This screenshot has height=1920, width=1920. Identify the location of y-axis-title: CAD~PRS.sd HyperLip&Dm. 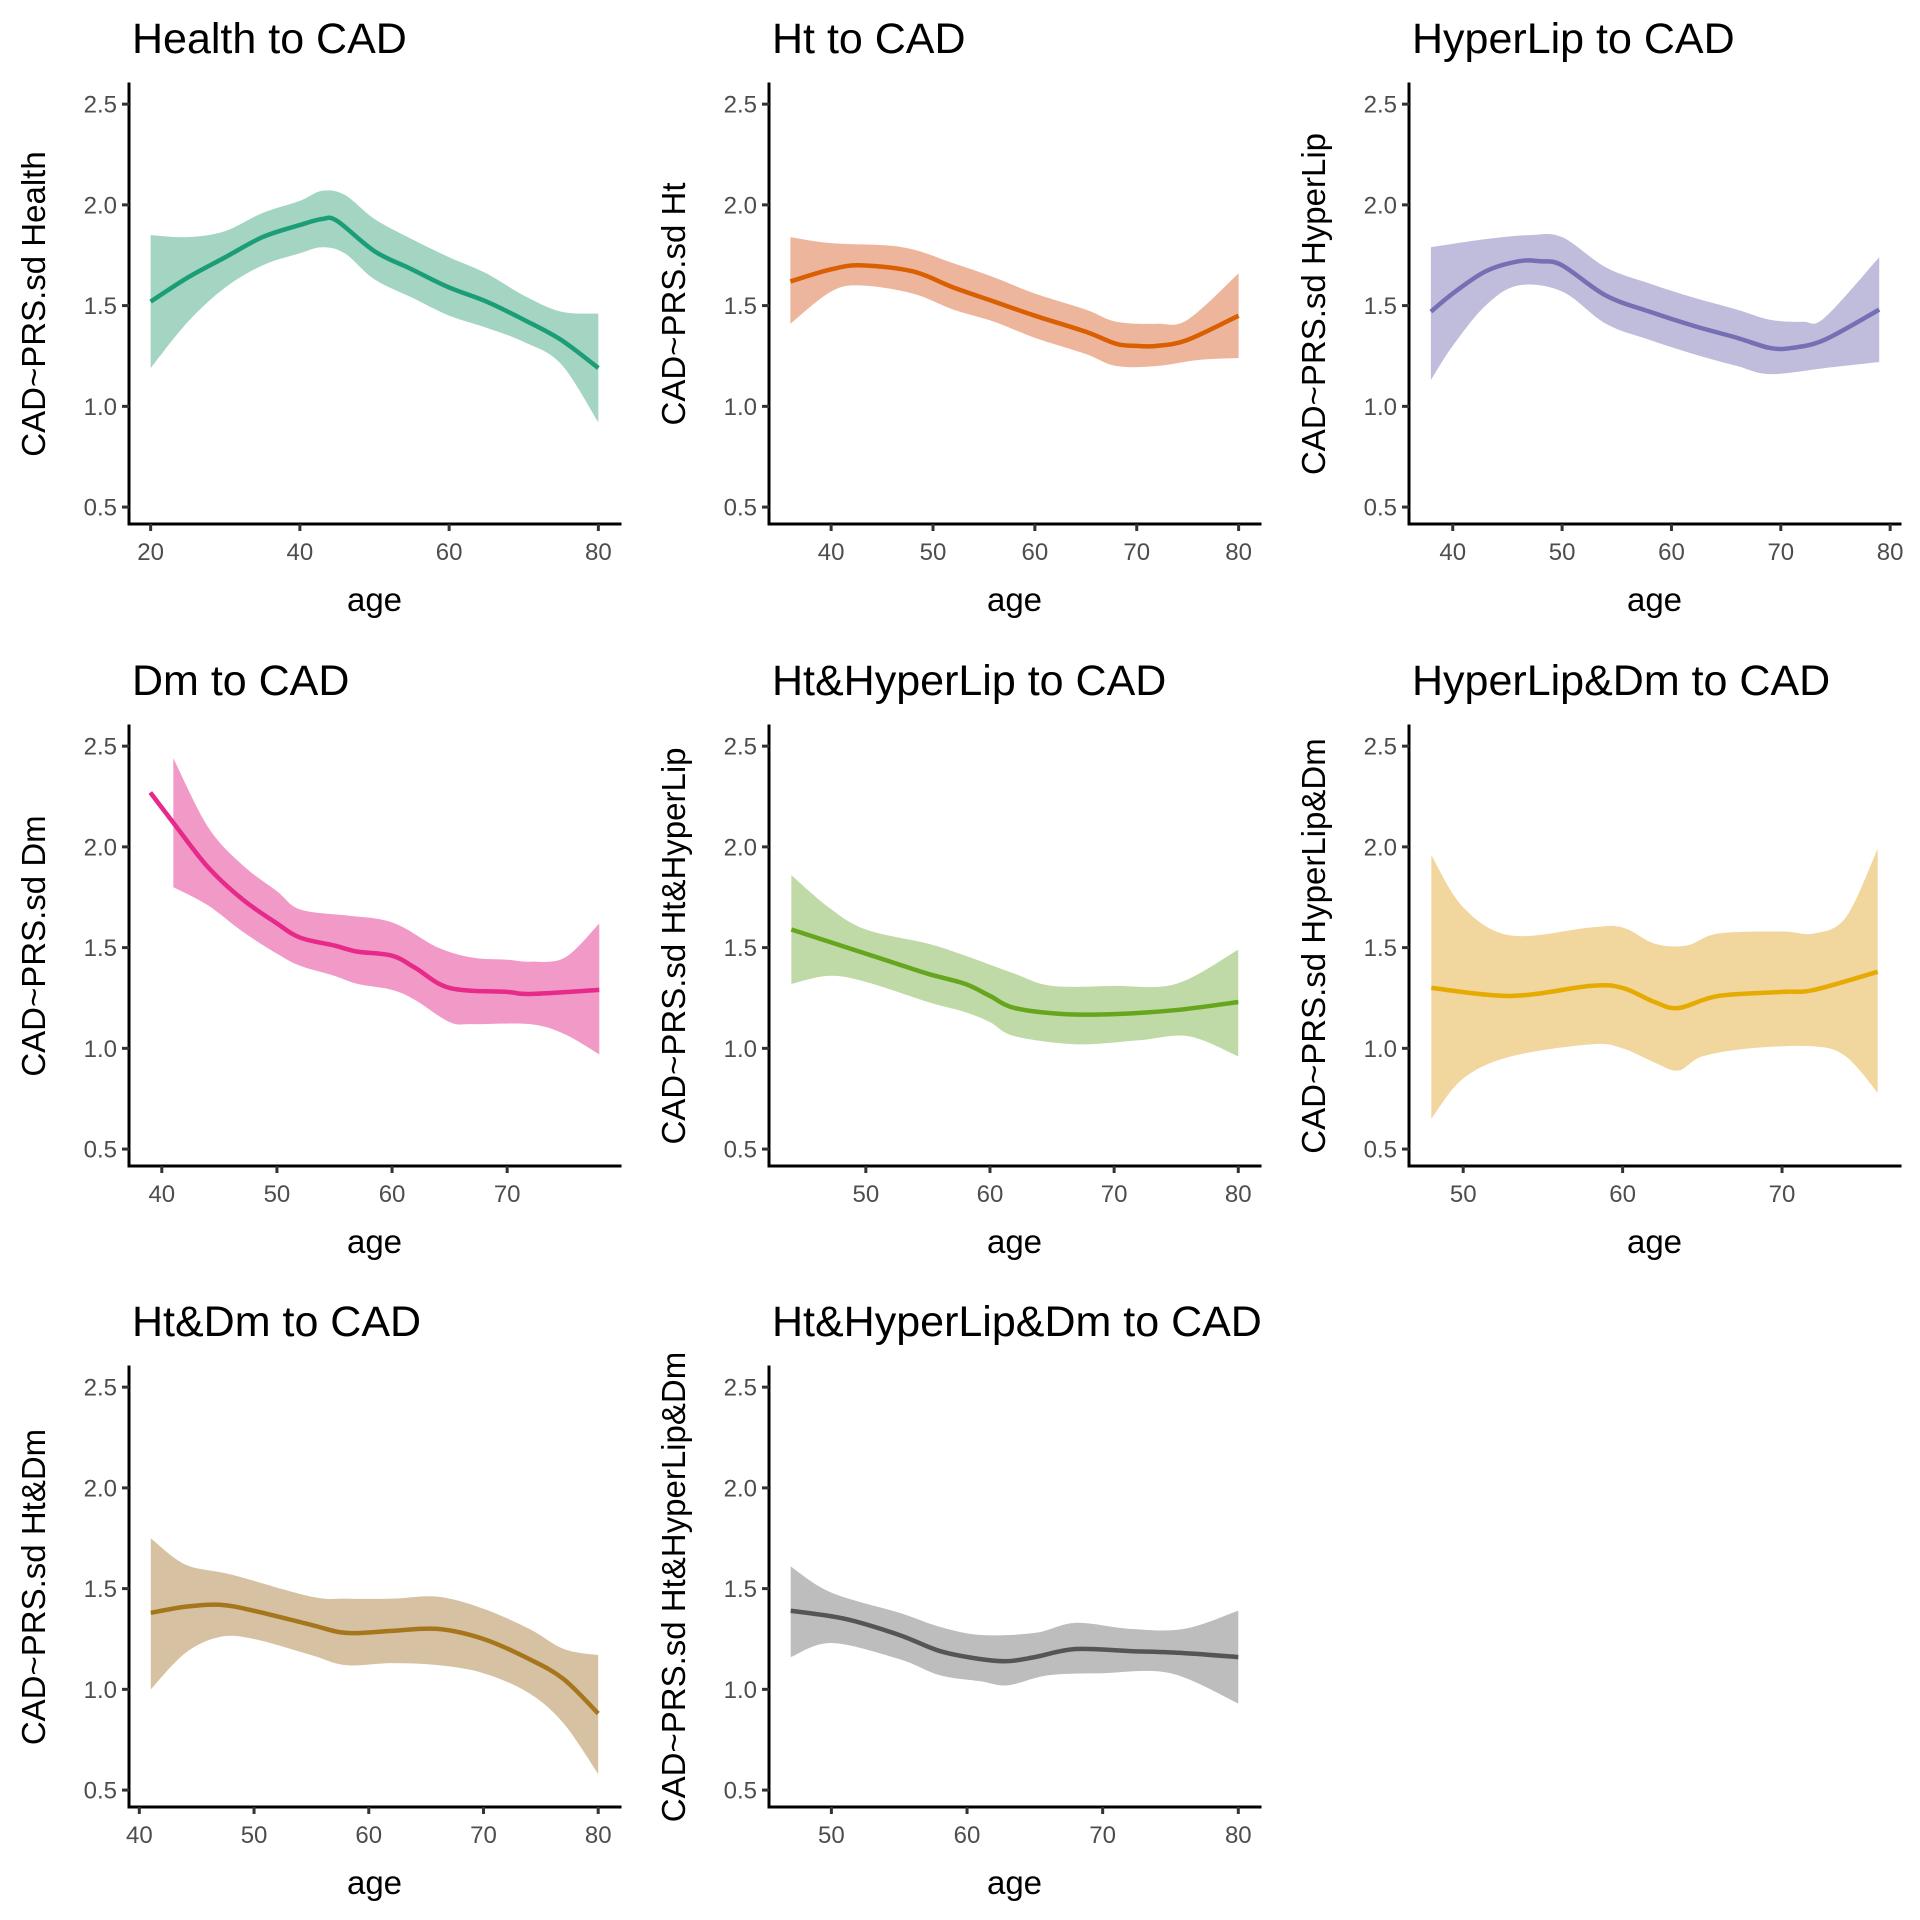
(1313, 945).